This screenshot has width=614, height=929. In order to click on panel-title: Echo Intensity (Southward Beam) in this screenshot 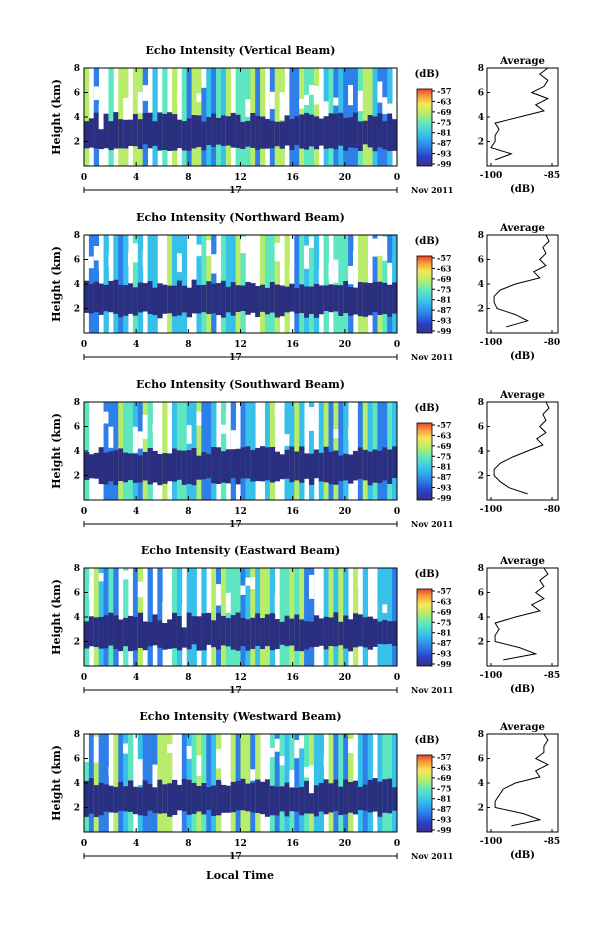, I will do `click(240, 384)`.